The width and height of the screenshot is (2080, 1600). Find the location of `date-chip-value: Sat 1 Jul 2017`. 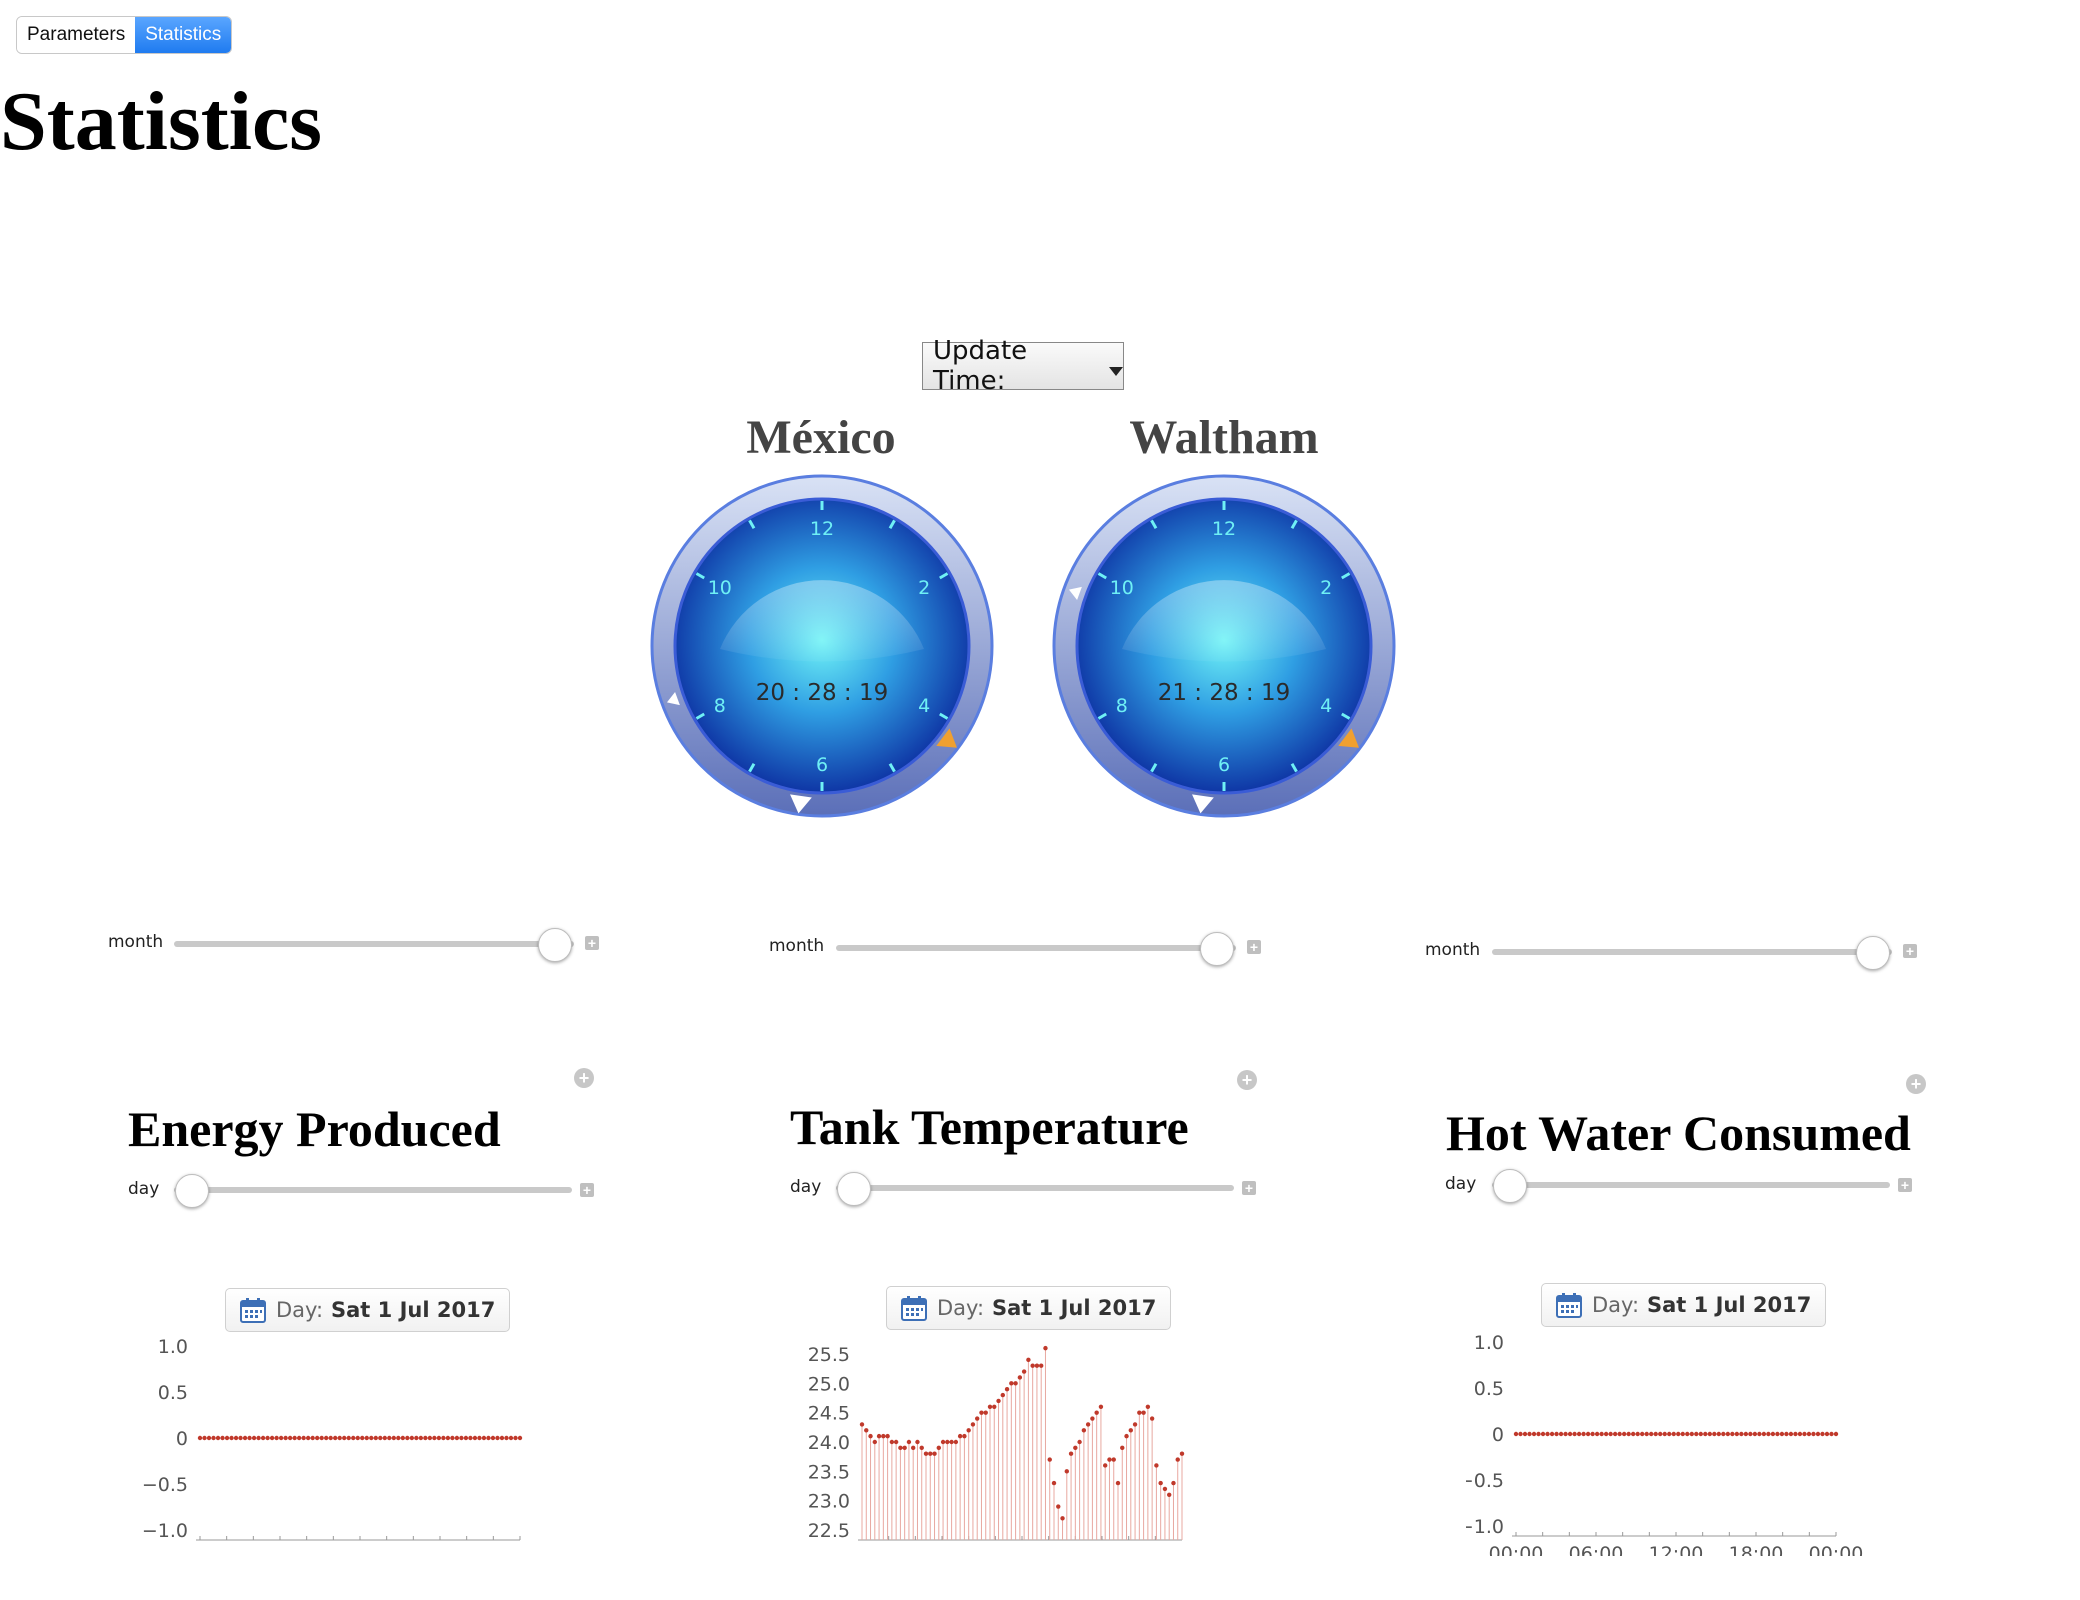

date-chip-value: Sat 1 Jul 2017 is located at coordinates (413, 1310).